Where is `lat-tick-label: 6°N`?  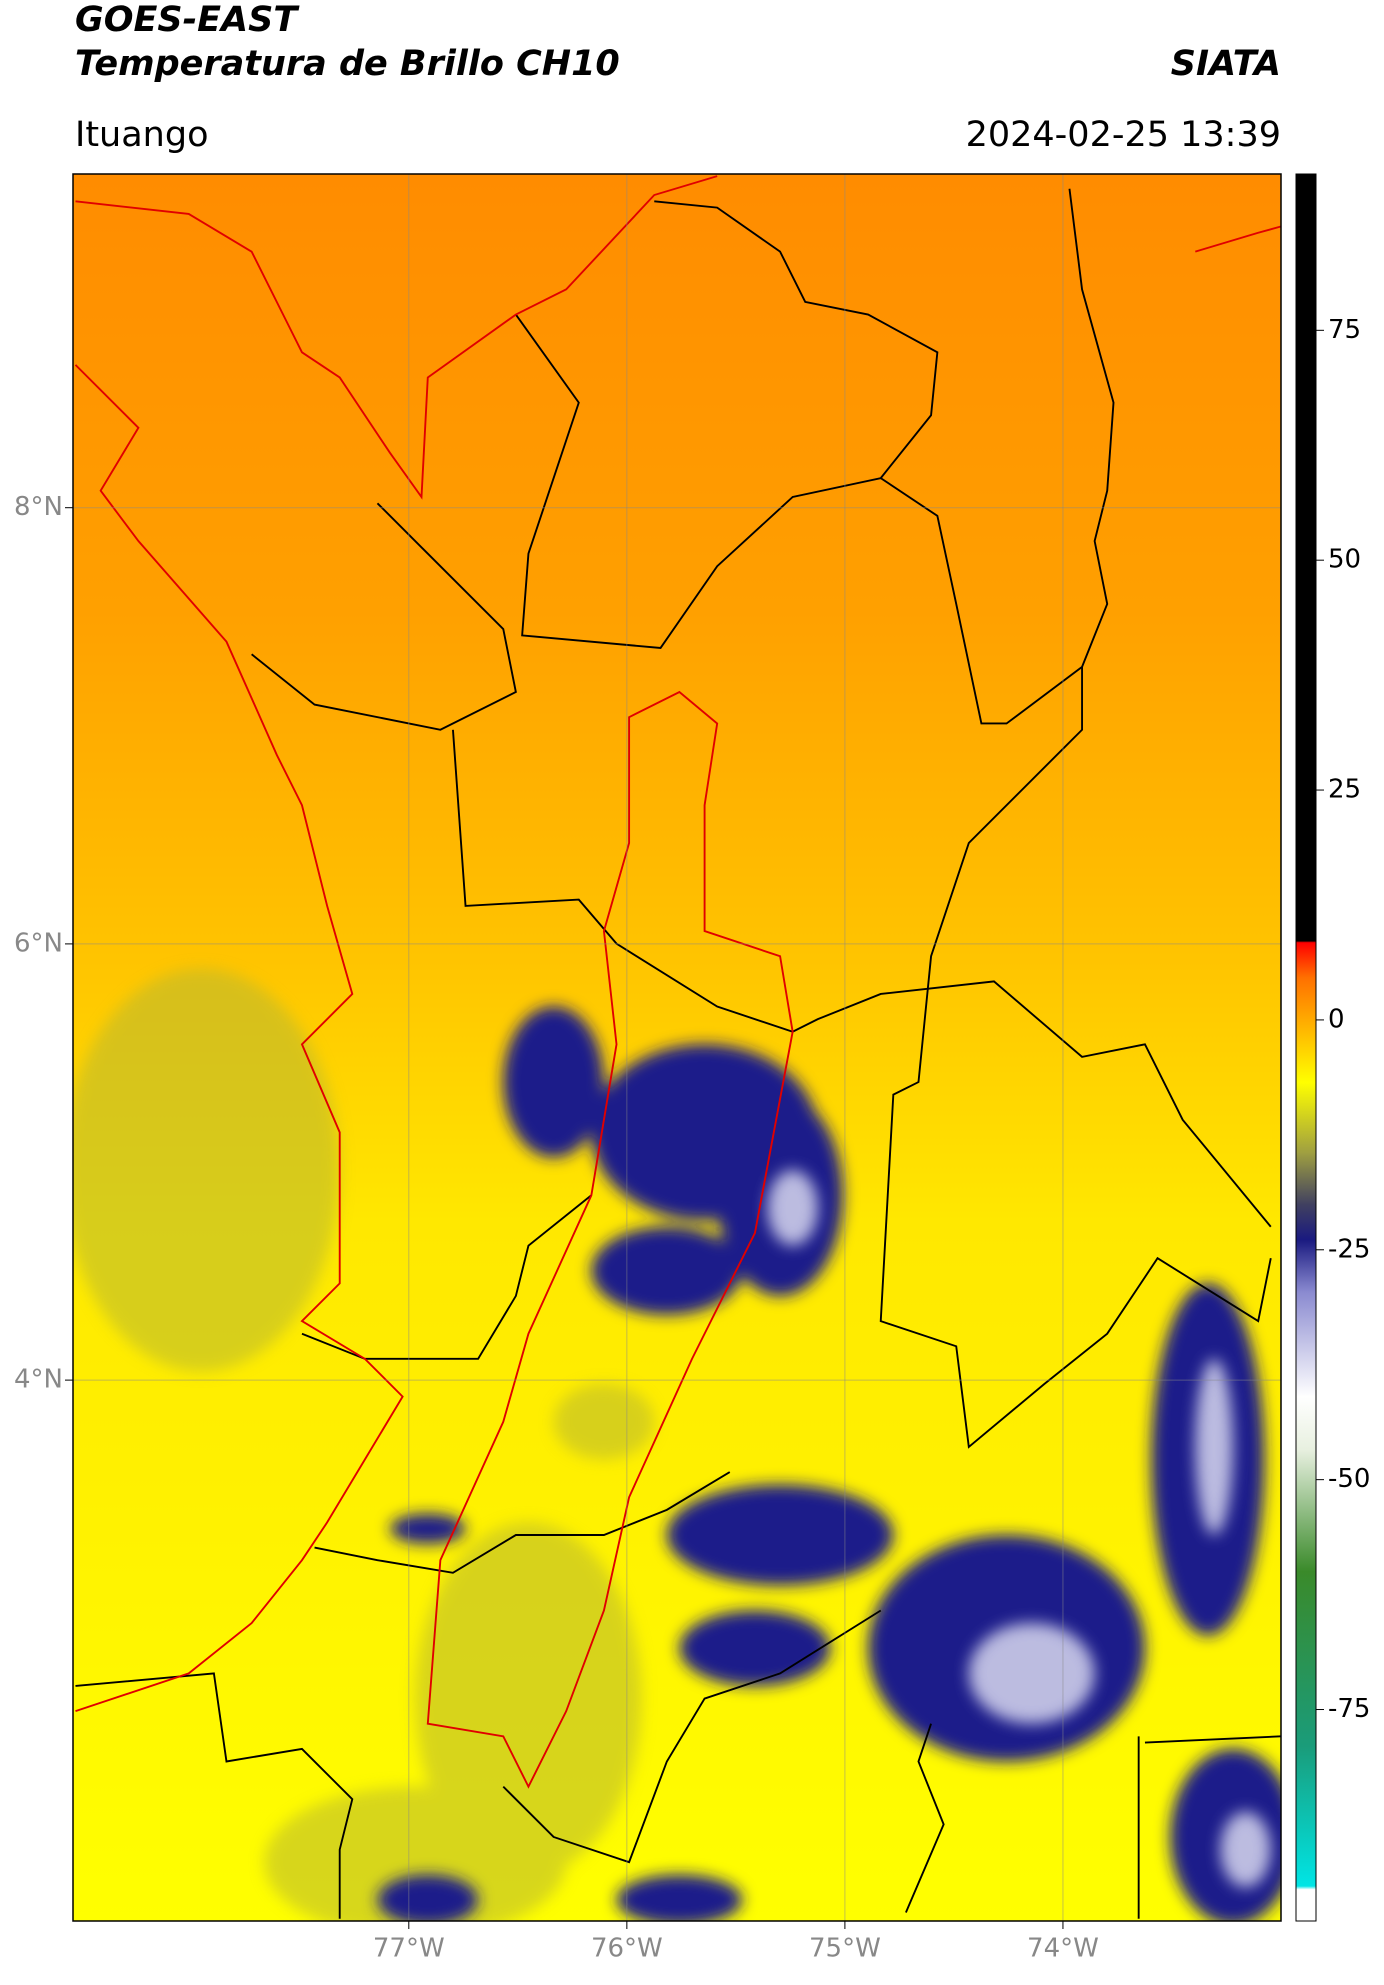
lat-tick-label: 6°N is located at coordinates (38, 943).